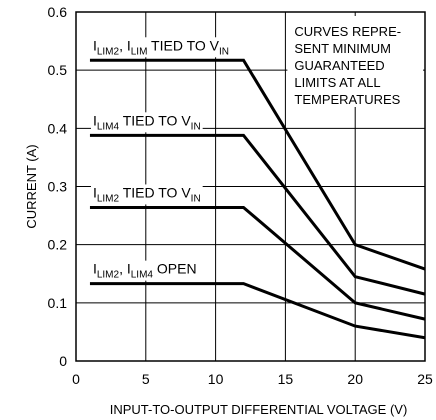  Describe the element at coordinates (347, 99) in the screenshot. I see `chart-note-line: TEMPERATURES` at that location.